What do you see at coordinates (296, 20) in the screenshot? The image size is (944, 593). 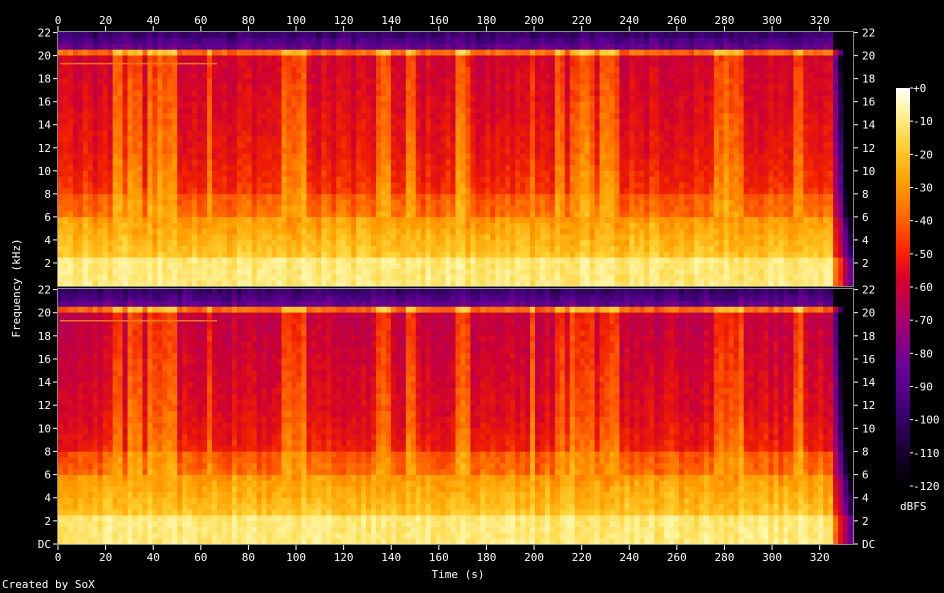 I see `x-tick-label-top: 100` at bounding box center [296, 20].